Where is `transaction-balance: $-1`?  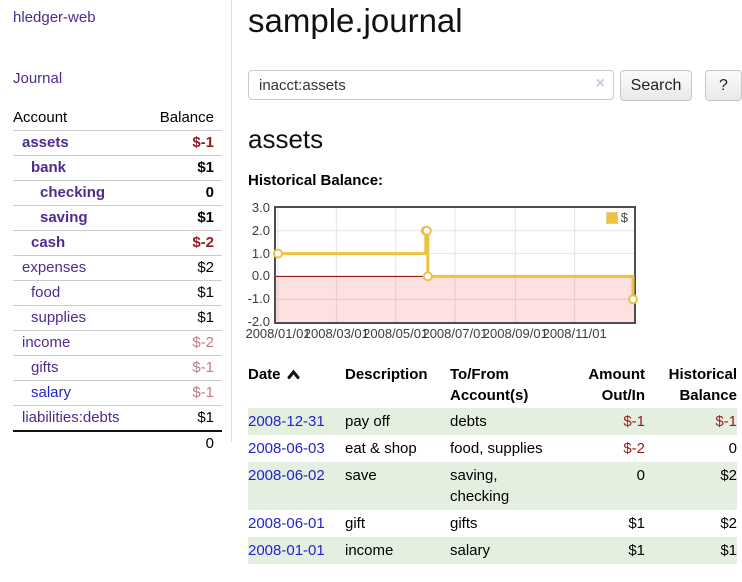 transaction-balance: $-1 is located at coordinates (726, 421).